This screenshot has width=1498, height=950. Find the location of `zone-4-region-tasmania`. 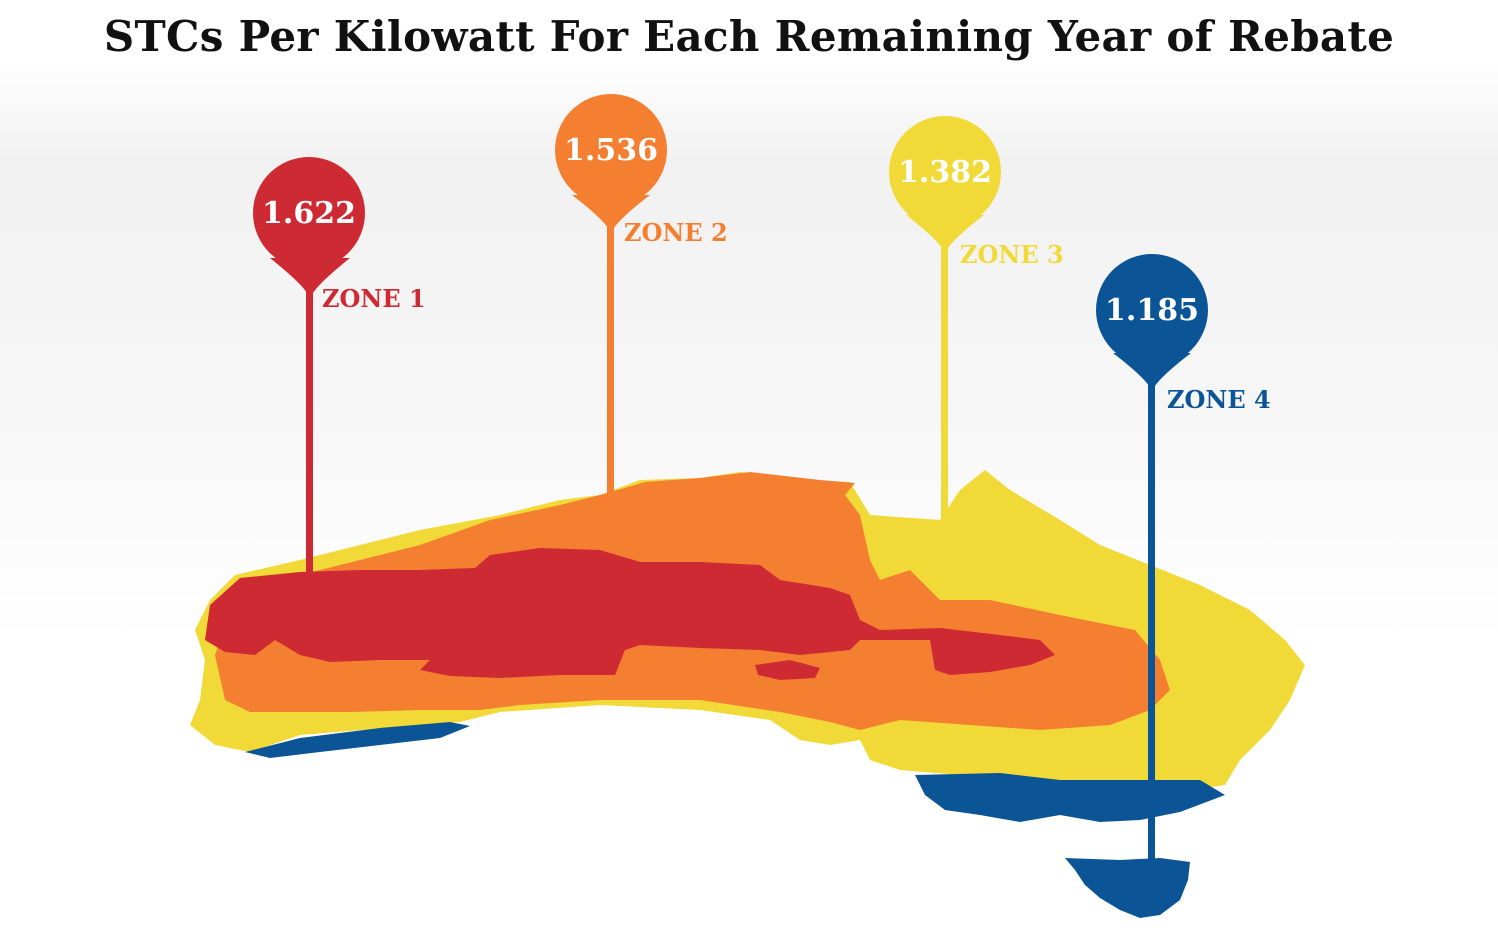

zone-4-region-tasmania is located at coordinates (1127, 888).